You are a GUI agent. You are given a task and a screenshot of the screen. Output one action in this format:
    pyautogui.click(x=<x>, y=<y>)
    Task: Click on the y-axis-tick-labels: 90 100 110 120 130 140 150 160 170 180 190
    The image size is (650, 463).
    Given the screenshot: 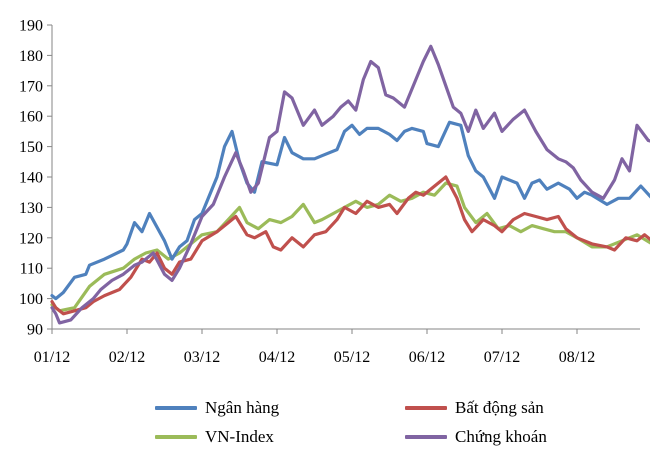 What is the action you would take?
    pyautogui.click(x=31, y=178)
    